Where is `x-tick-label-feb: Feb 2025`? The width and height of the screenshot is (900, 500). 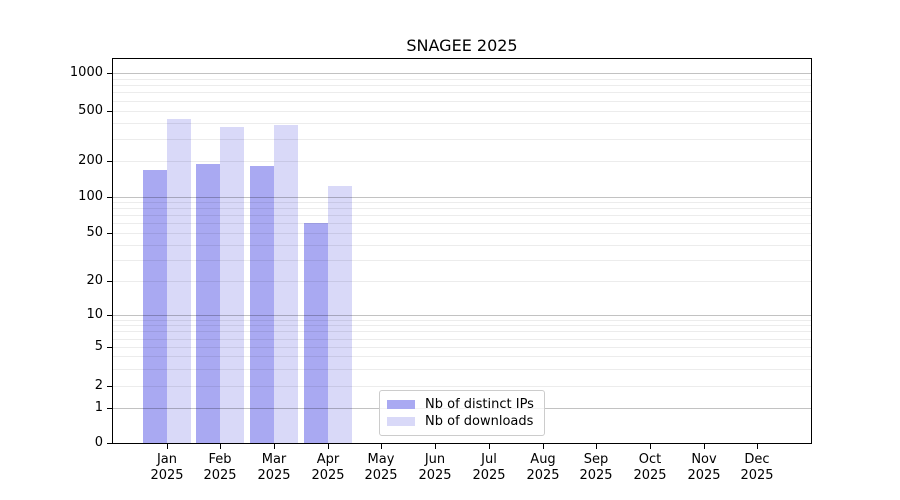 x-tick-label-feb: Feb 2025 is located at coordinates (220, 467).